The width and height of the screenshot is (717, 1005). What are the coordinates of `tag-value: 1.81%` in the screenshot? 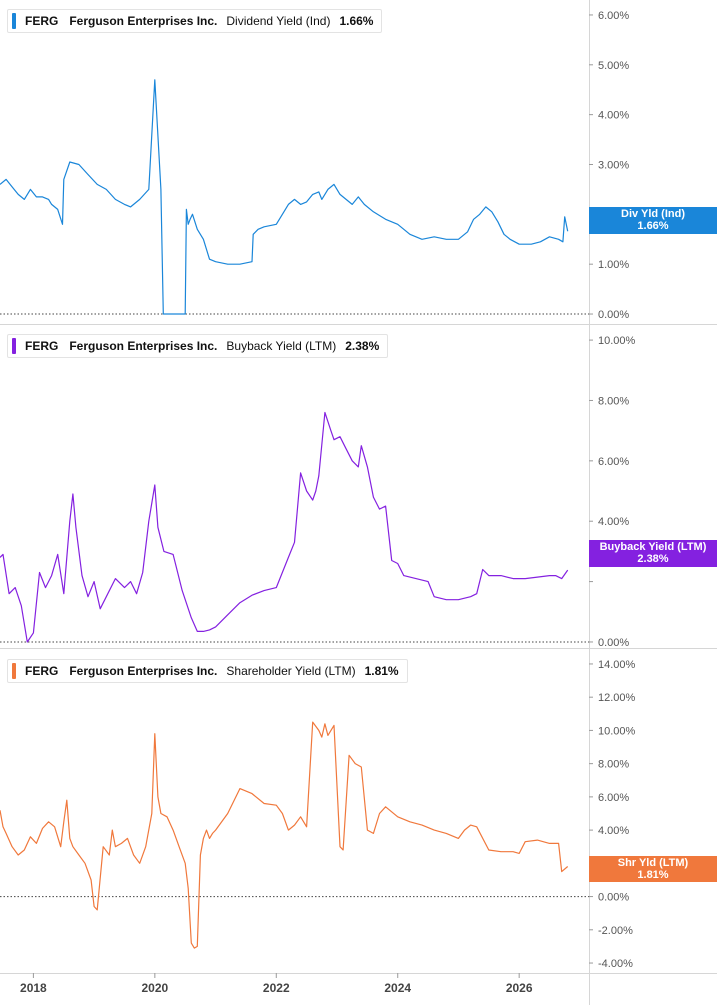 It's located at (653, 875).